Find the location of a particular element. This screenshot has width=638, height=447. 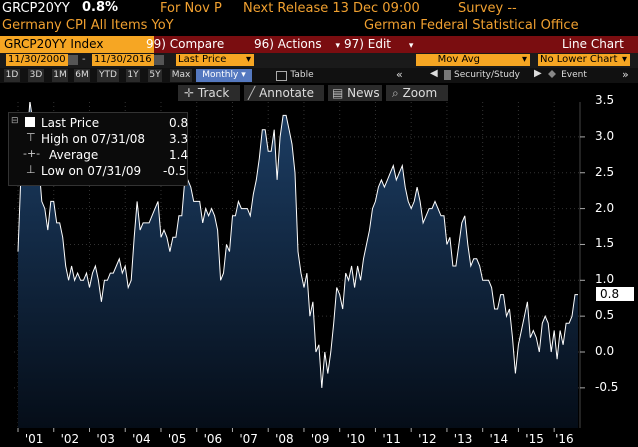

zoom-label: Zoom is located at coordinates (420, 93).